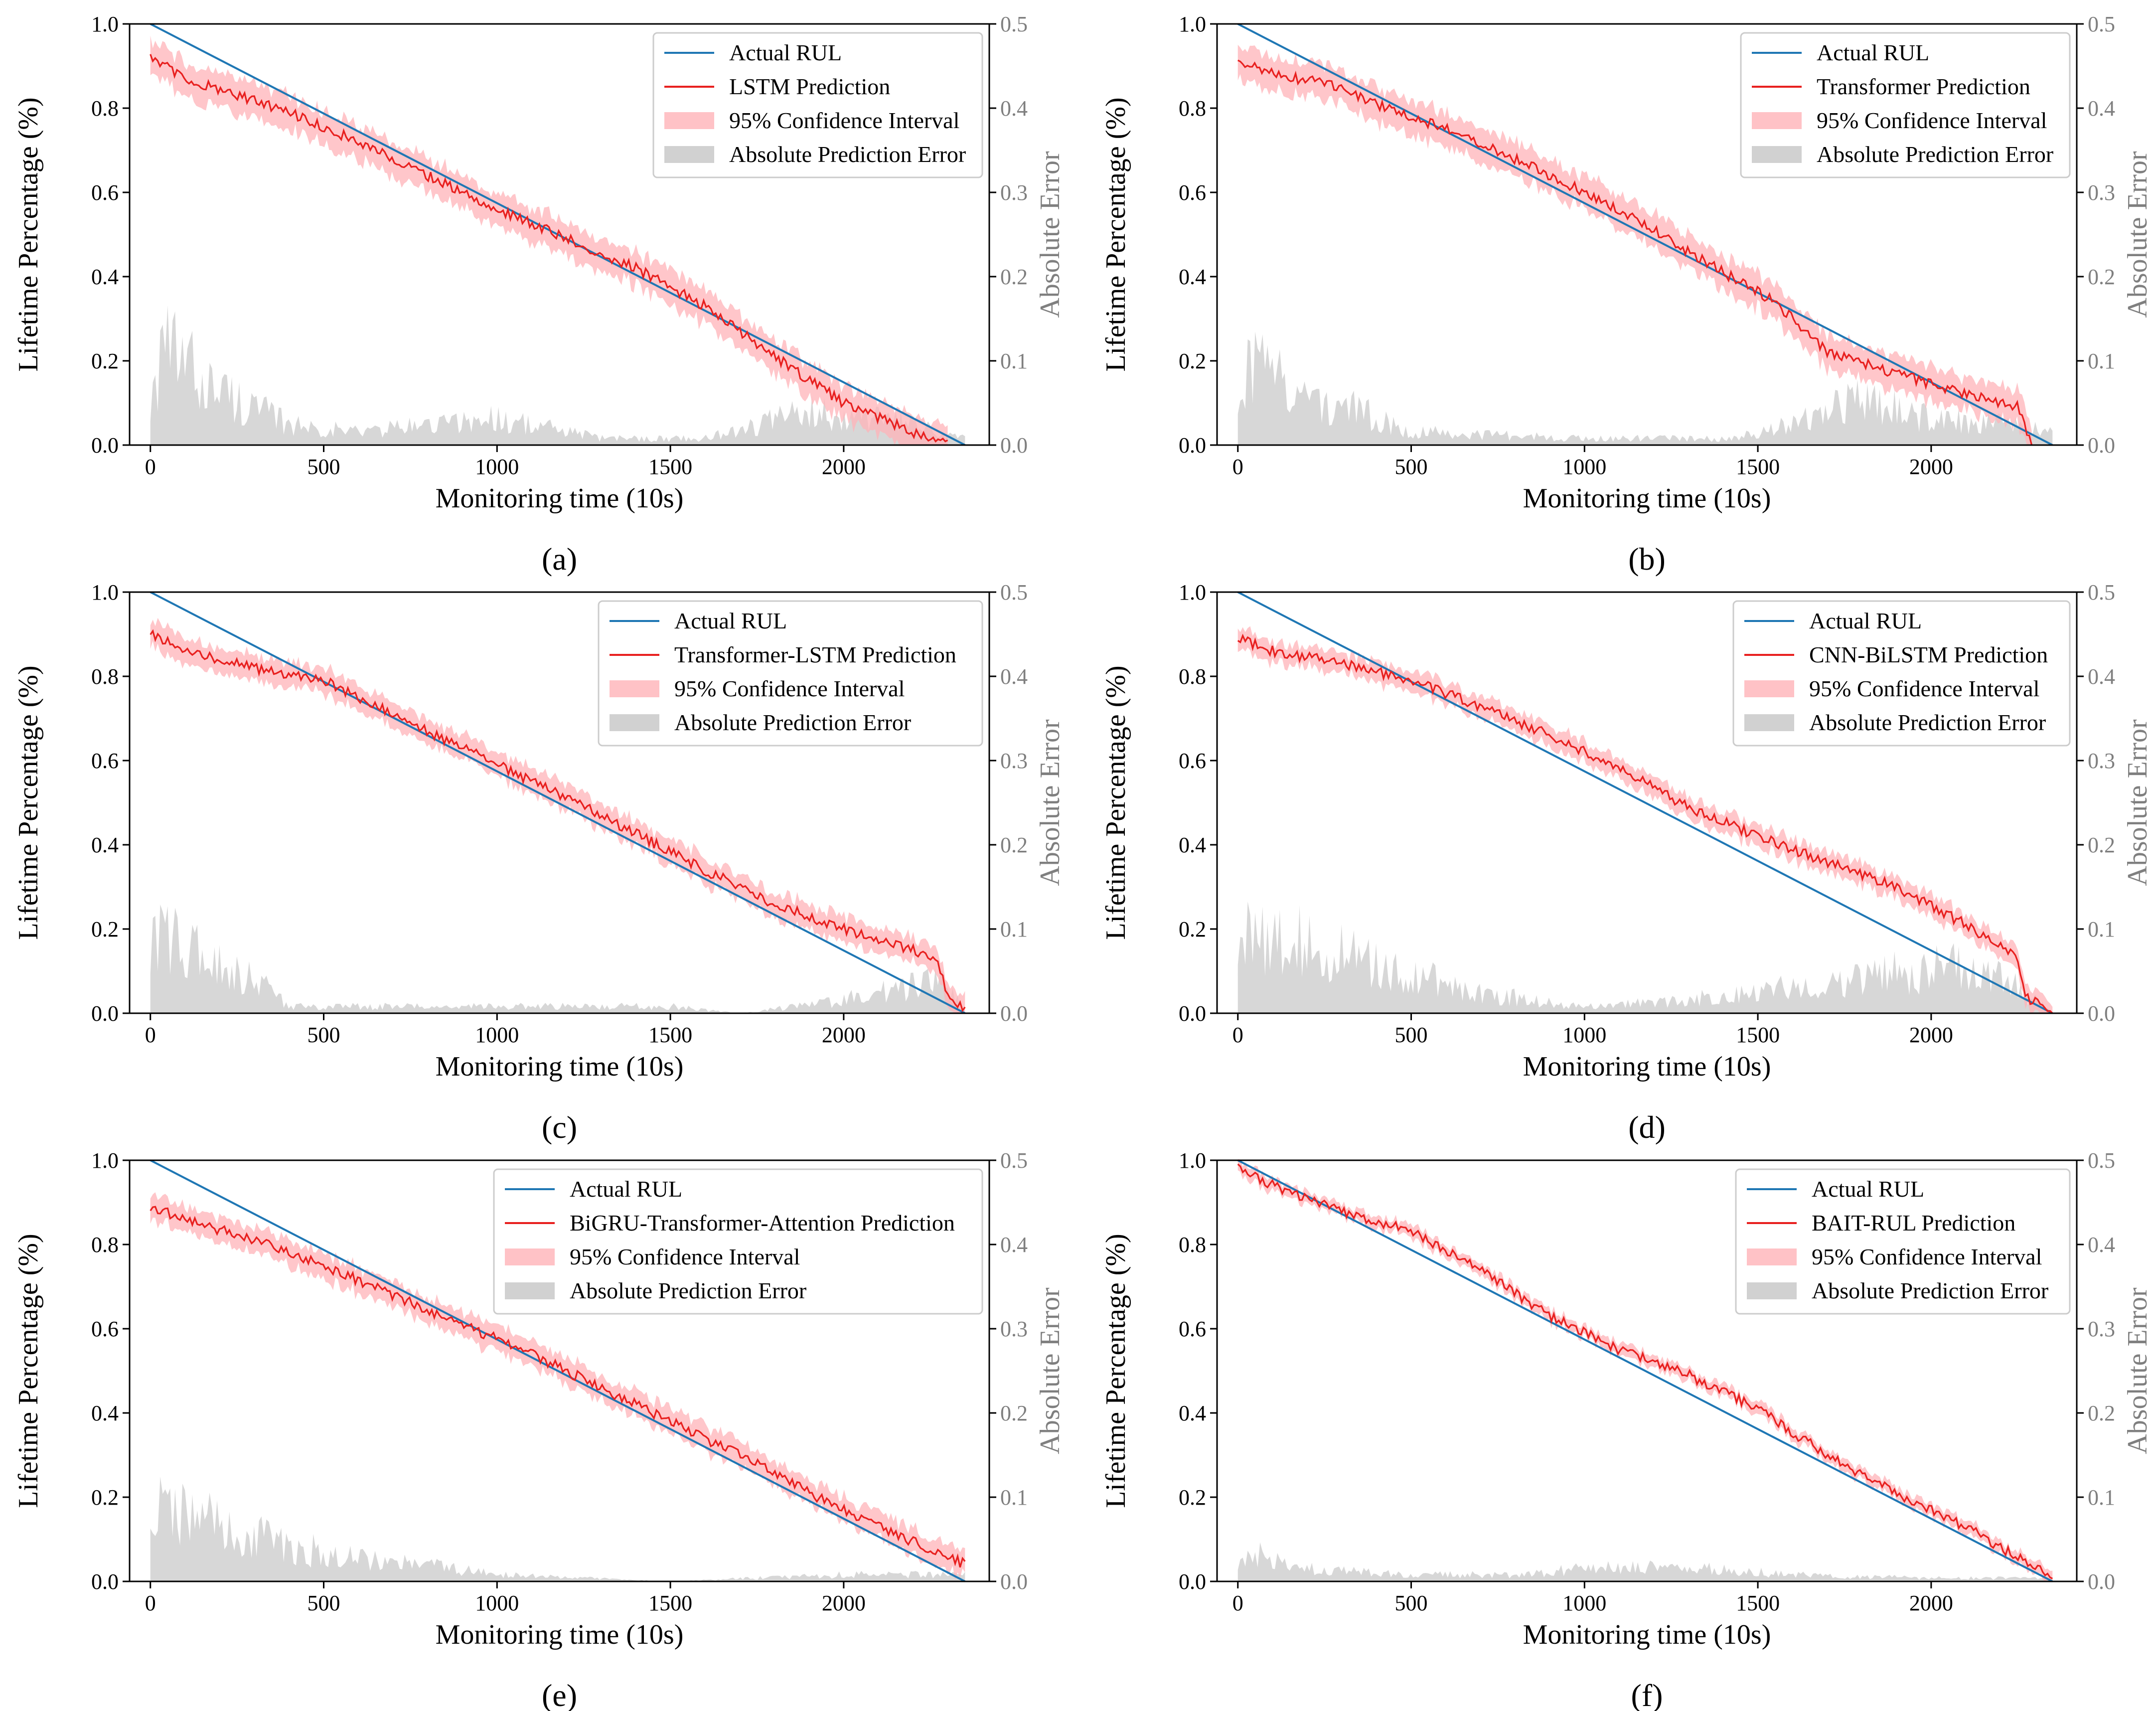 This screenshot has height=1711, width=2156. I want to click on panel-caption: (a), so click(559, 559).